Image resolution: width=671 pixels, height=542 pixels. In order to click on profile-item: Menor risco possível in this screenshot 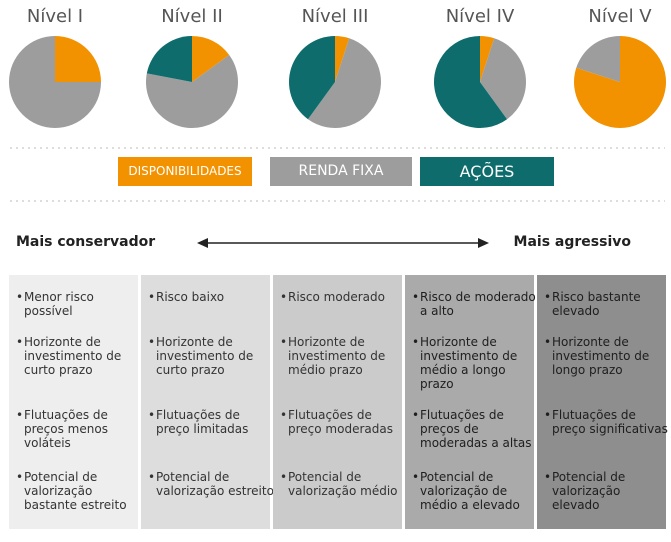, I will do `click(79, 304)`.